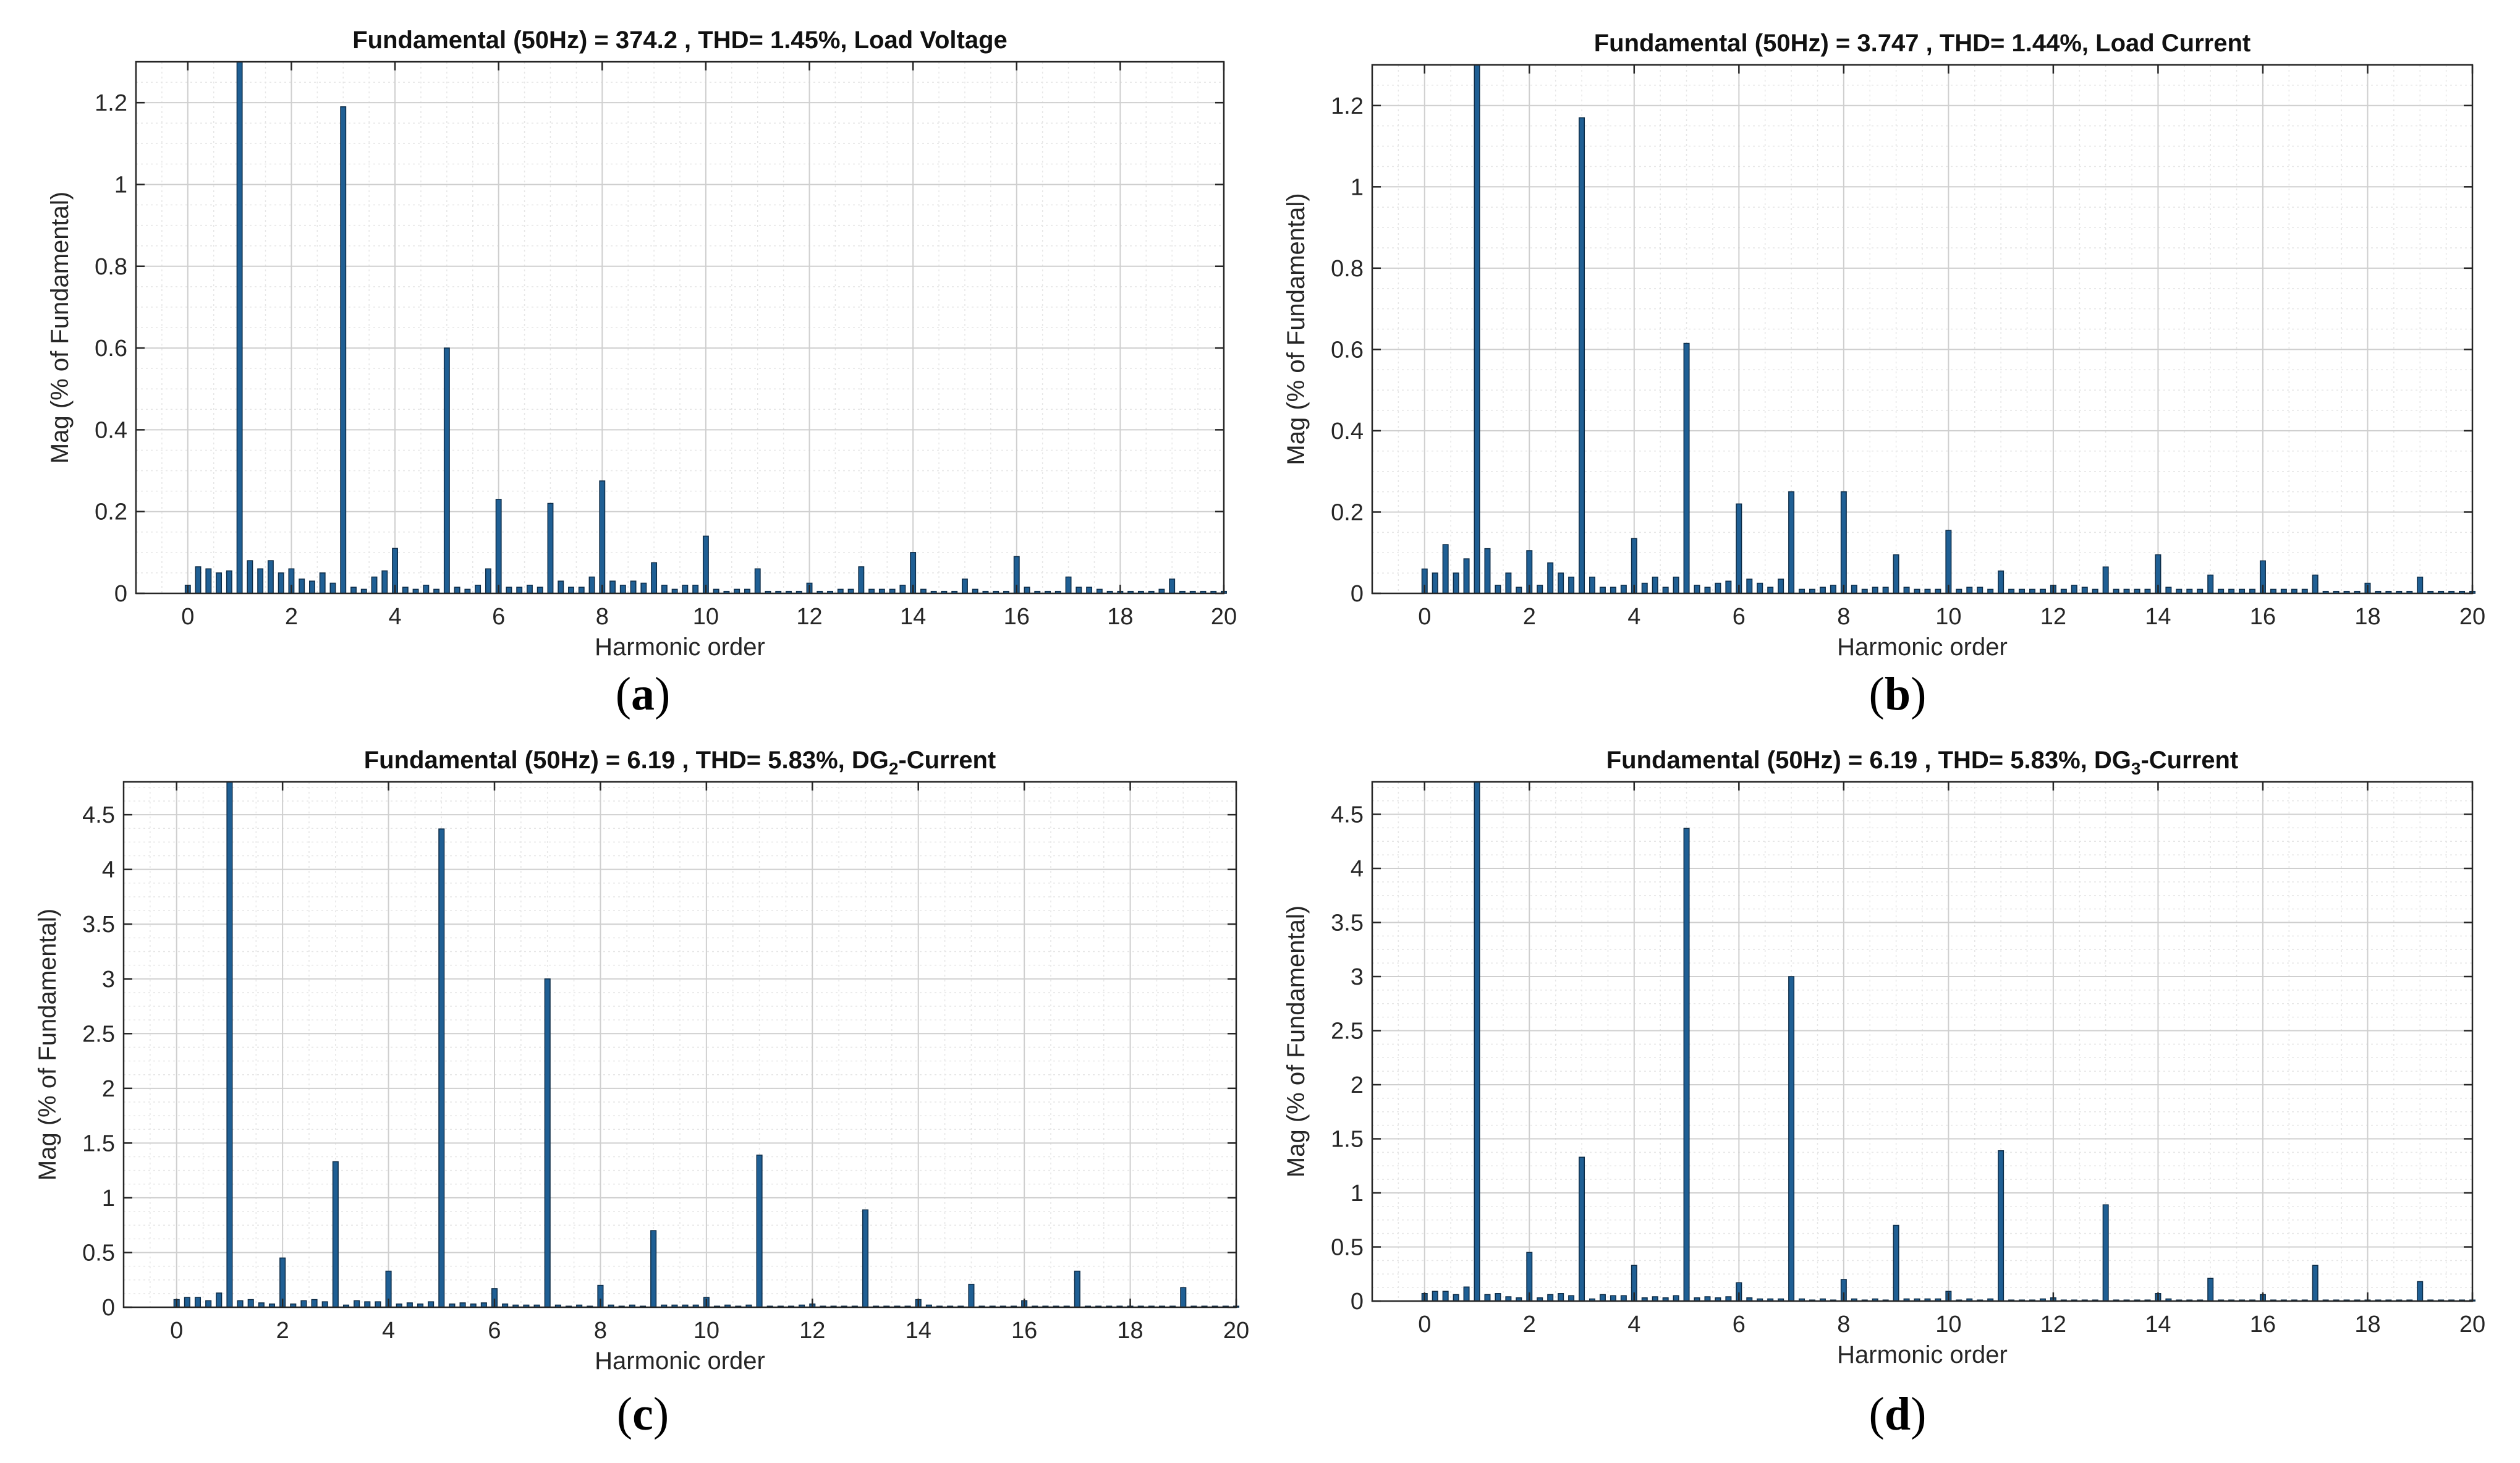 This screenshot has height=1463, width=2520. What do you see at coordinates (1347, 1248) in the screenshot?
I see `y-tick-label: 0.5` at bounding box center [1347, 1248].